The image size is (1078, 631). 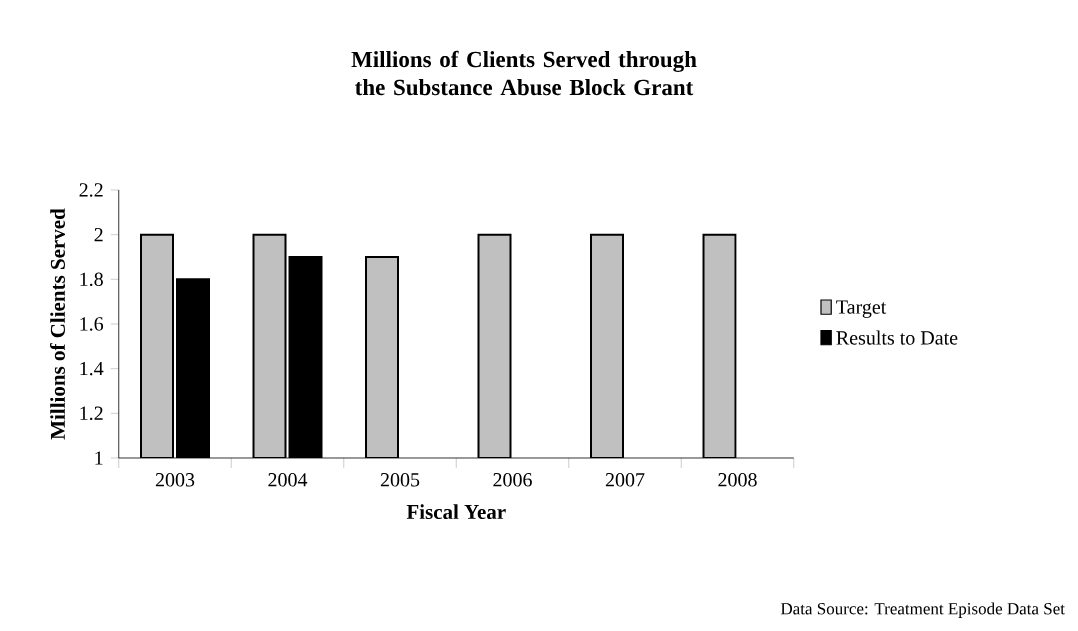 I want to click on chart-title: Millions of Clients Served through the Substance Abuse Block Grant, so click(x=524, y=73).